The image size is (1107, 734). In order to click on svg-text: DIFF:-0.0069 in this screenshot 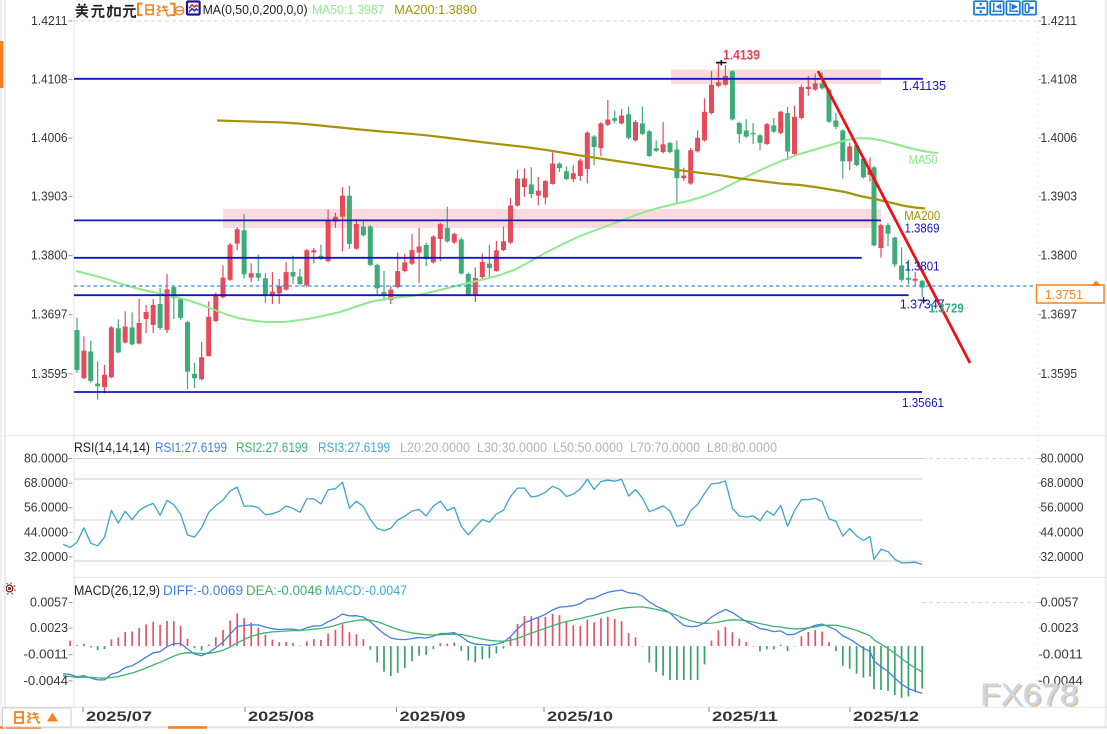, I will do `click(203, 590)`.